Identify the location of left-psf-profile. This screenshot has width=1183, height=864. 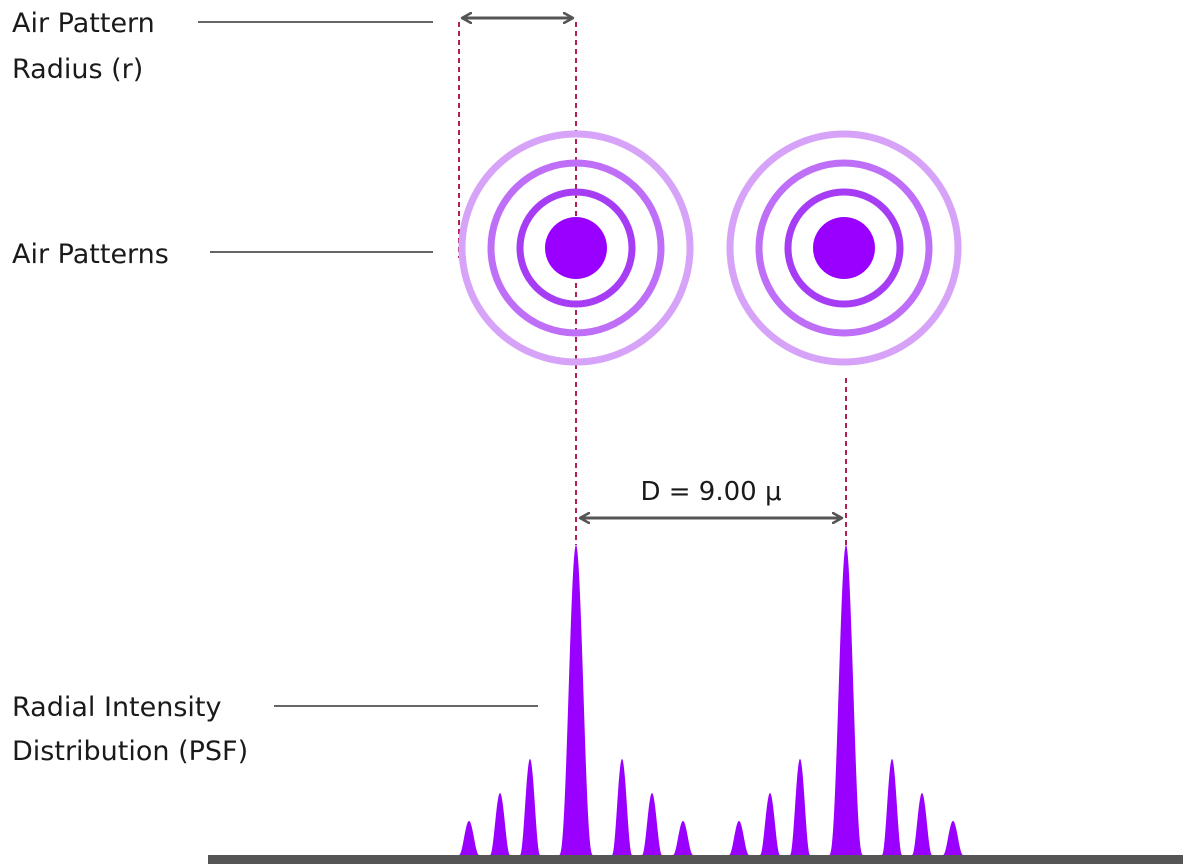
(576, 700).